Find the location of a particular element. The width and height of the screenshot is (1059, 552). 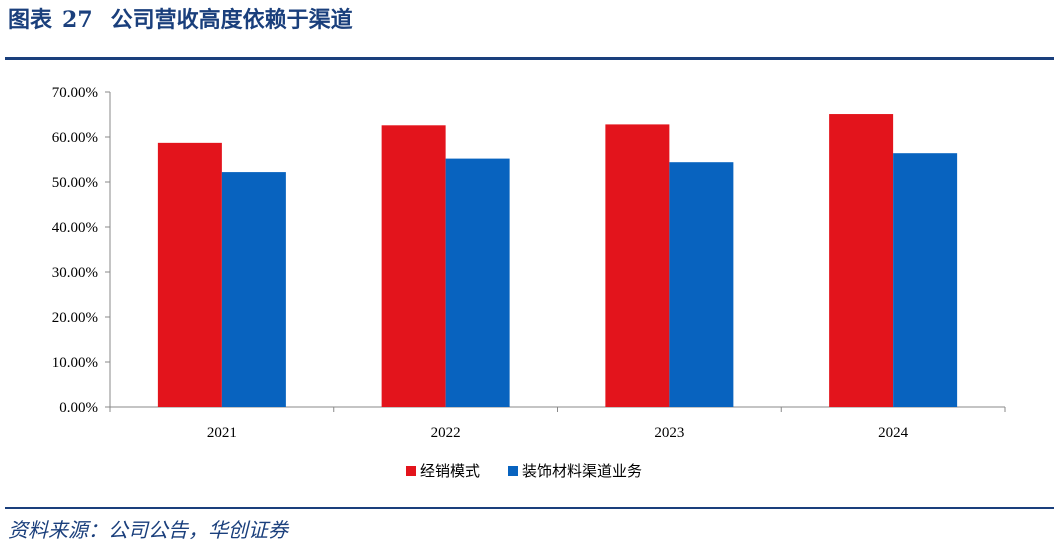

figure-number: 27 is located at coordinates (77, 20).